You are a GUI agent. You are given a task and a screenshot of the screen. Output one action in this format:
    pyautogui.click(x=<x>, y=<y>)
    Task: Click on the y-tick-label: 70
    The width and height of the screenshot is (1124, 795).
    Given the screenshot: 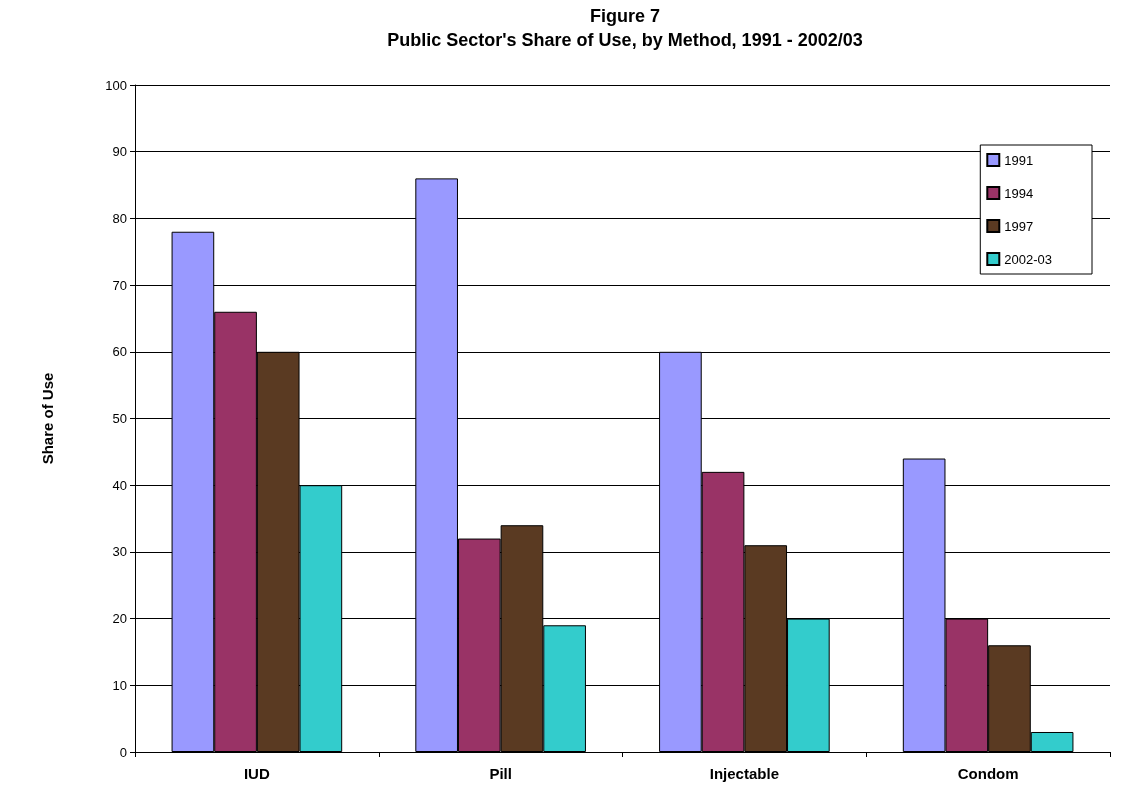 What is the action you would take?
    pyautogui.click(x=119, y=285)
    